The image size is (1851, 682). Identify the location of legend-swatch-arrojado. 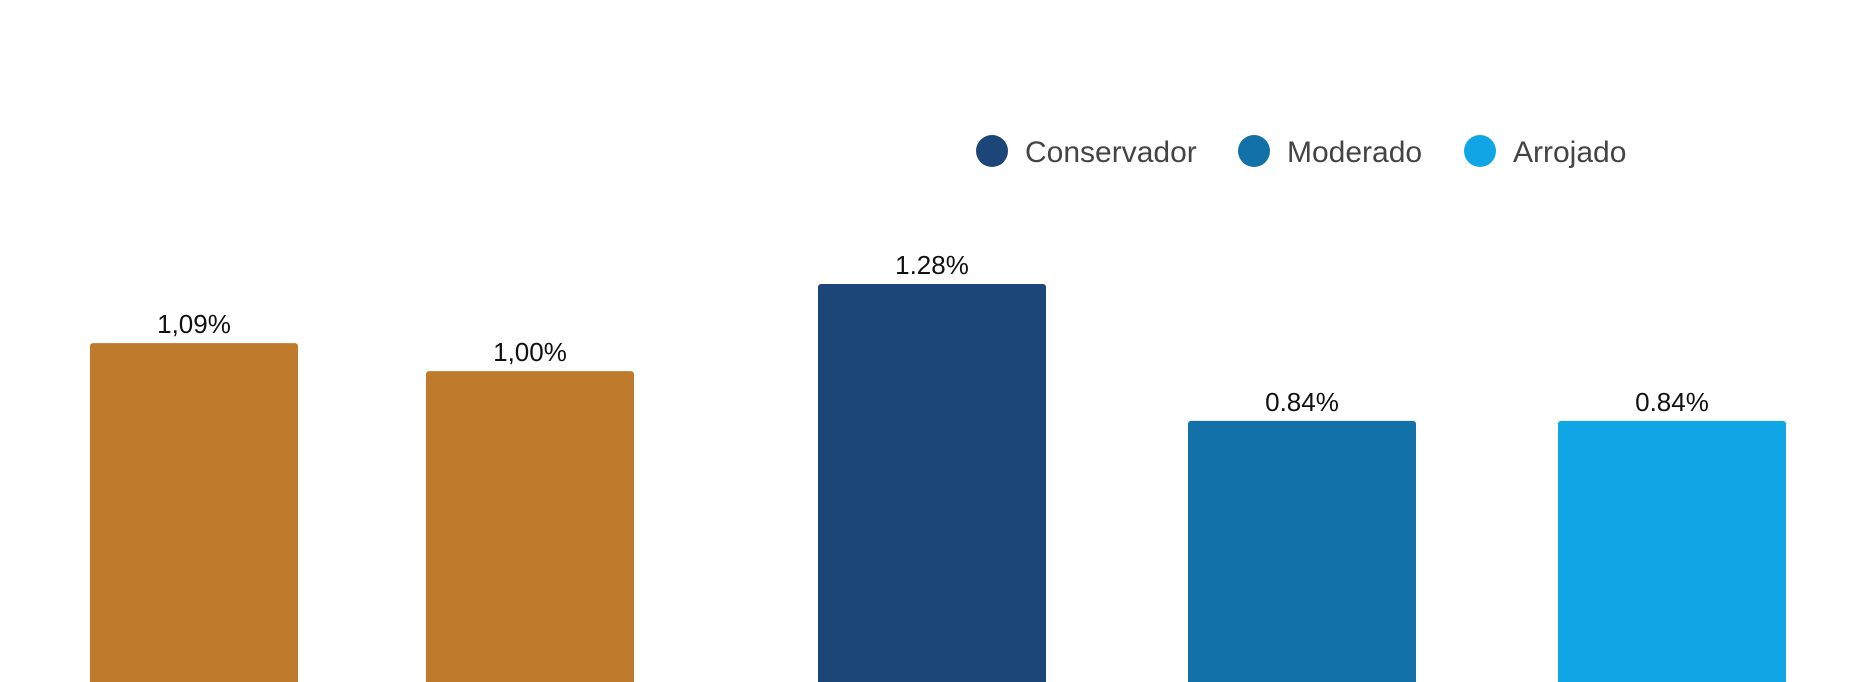
(1480, 151).